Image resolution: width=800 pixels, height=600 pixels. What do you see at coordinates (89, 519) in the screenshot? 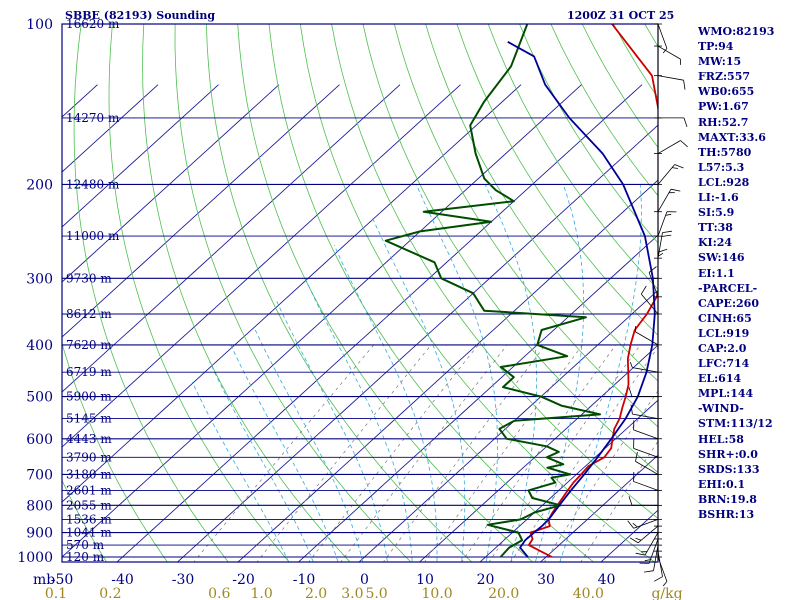
I see `height-label: 1536 m` at bounding box center [89, 519].